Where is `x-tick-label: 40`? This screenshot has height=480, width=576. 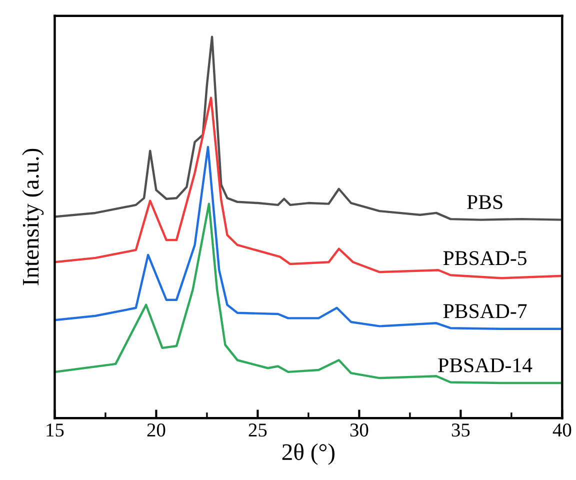
x-tick-label: 40 is located at coordinates (562, 430).